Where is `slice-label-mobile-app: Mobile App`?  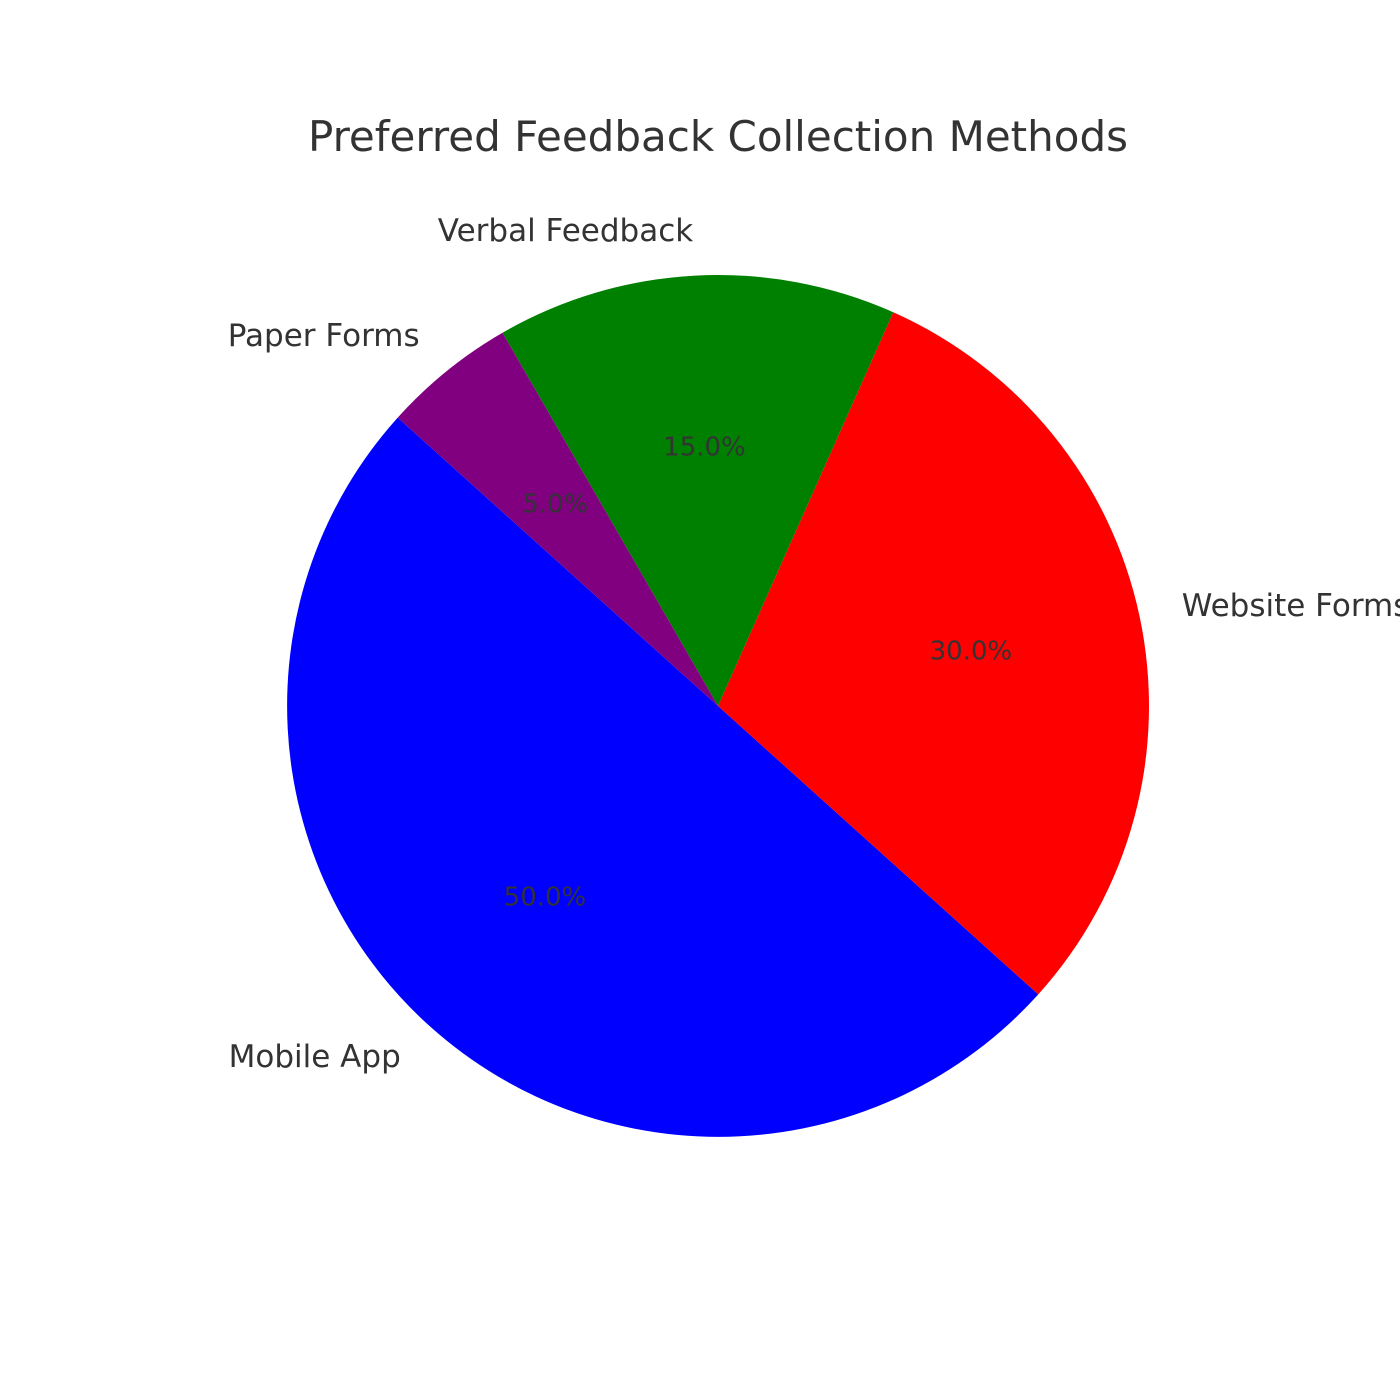
slice-label-mobile-app: Mobile App is located at coordinates (315, 1057).